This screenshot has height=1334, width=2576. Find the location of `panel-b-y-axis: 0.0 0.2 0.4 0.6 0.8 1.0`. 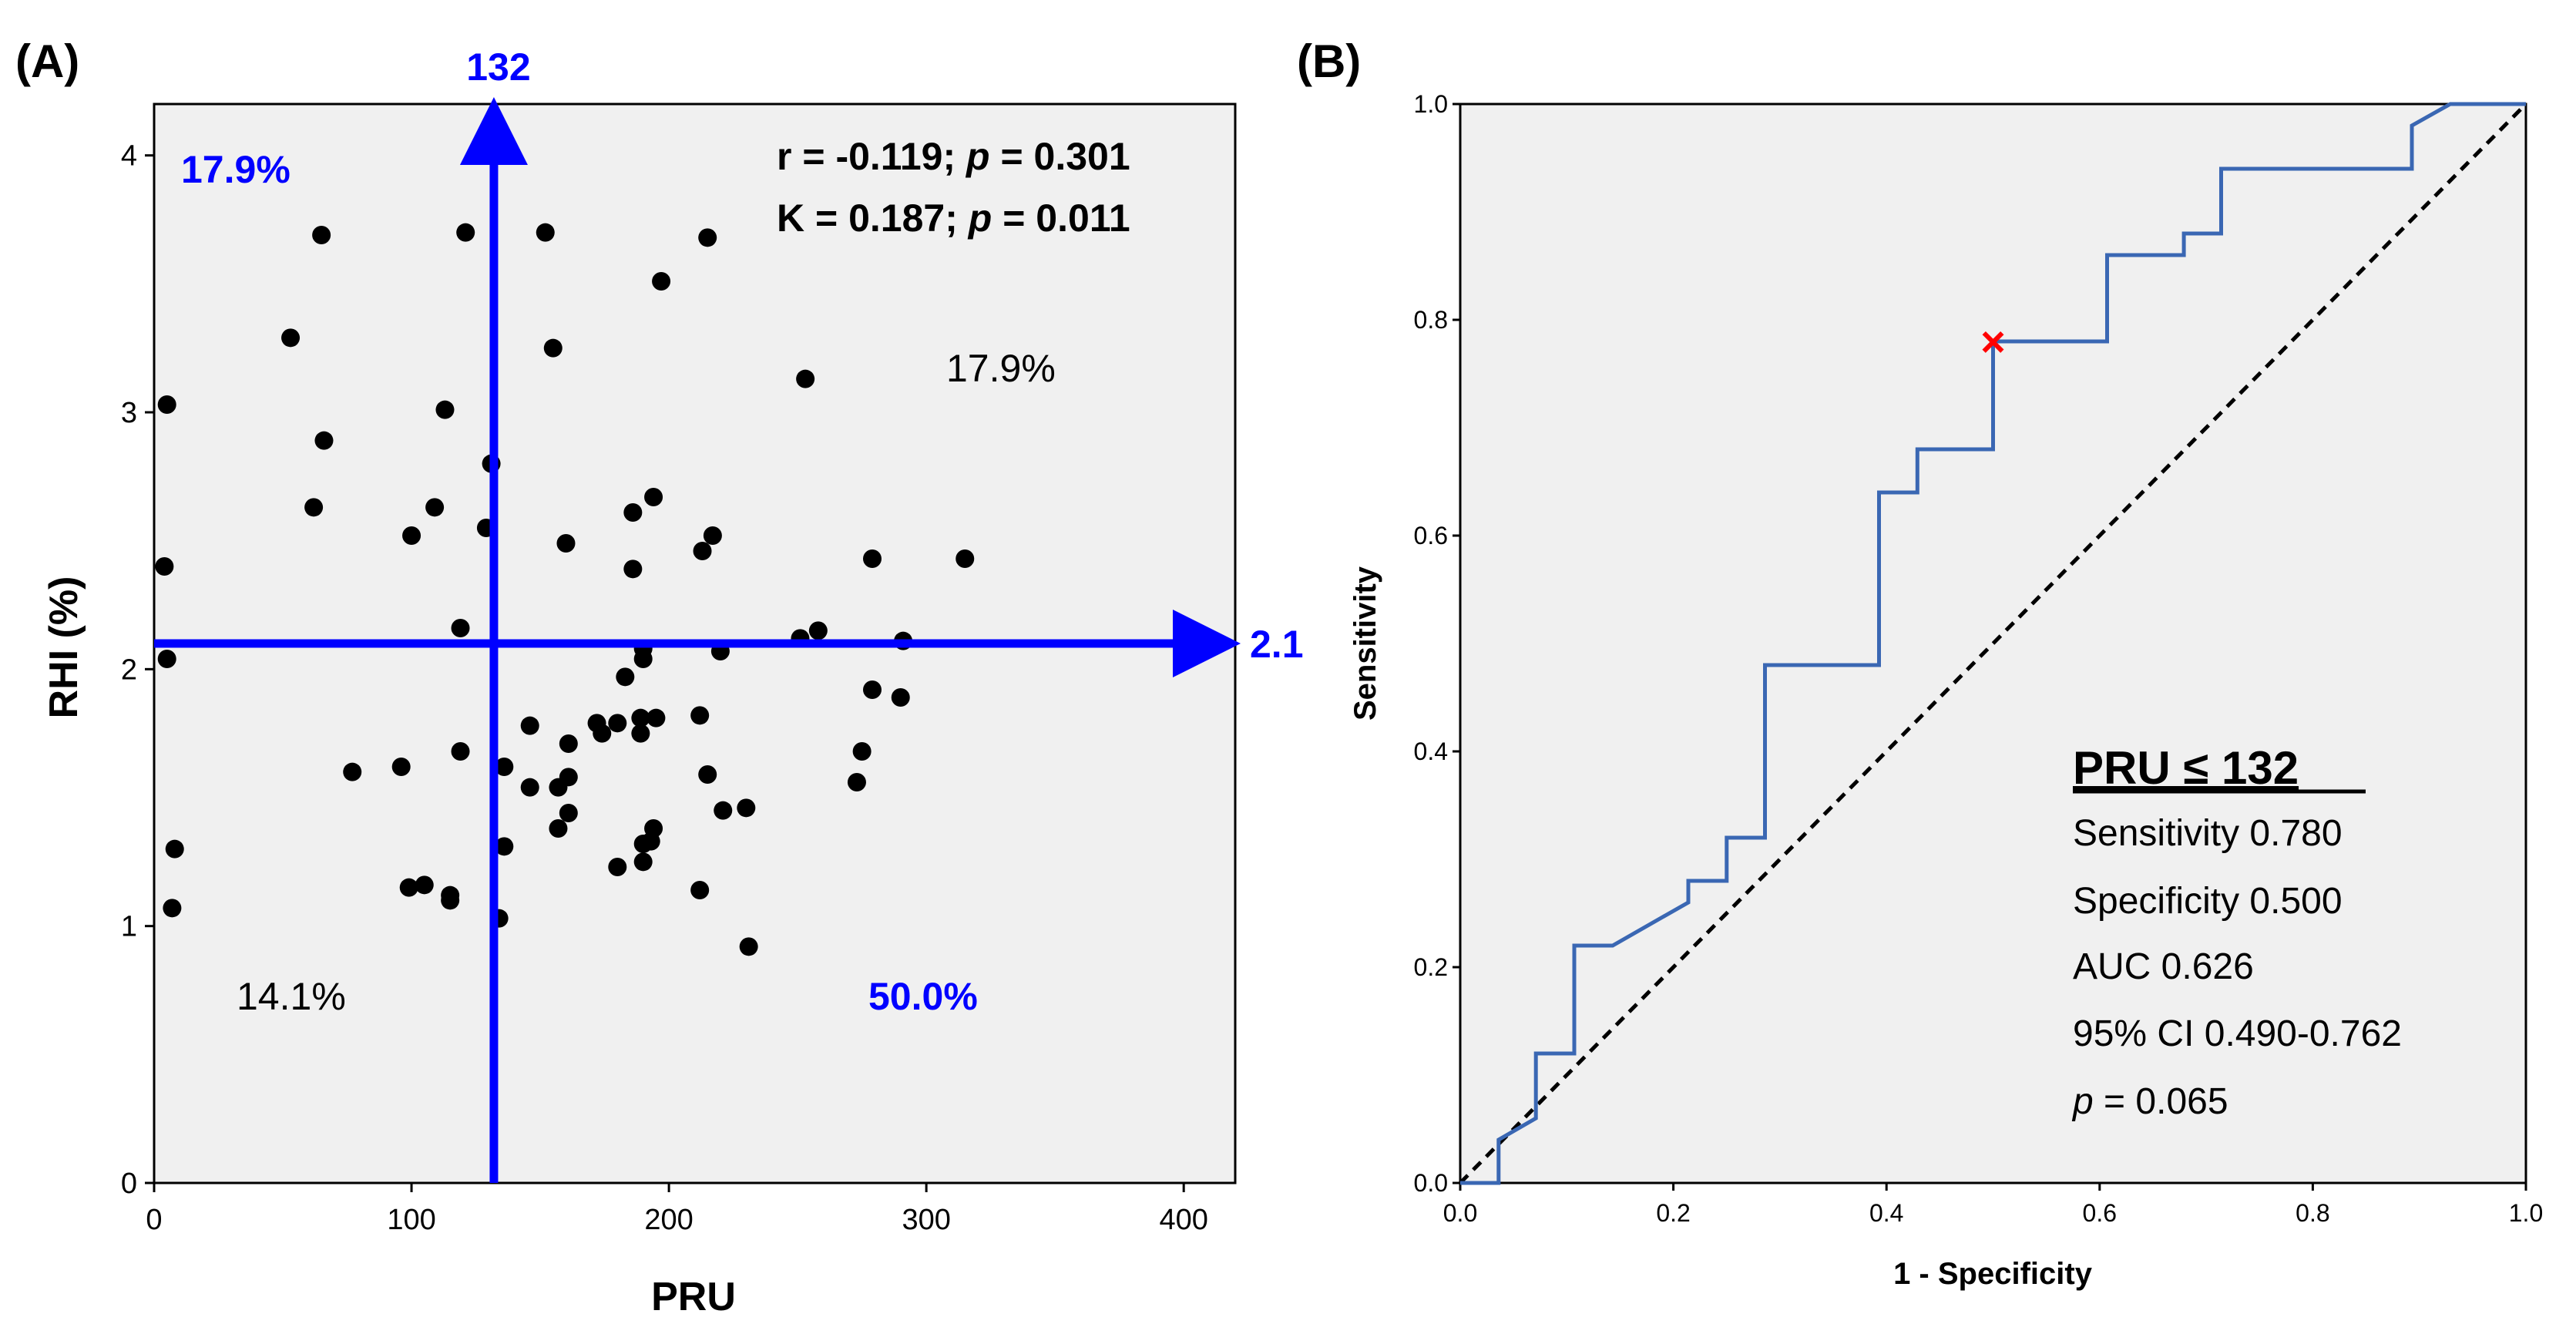

panel-b-y-axis: 0.0 0.2 0.4 0.6 0.8 1.0 is located at coordinates (1437, 643).